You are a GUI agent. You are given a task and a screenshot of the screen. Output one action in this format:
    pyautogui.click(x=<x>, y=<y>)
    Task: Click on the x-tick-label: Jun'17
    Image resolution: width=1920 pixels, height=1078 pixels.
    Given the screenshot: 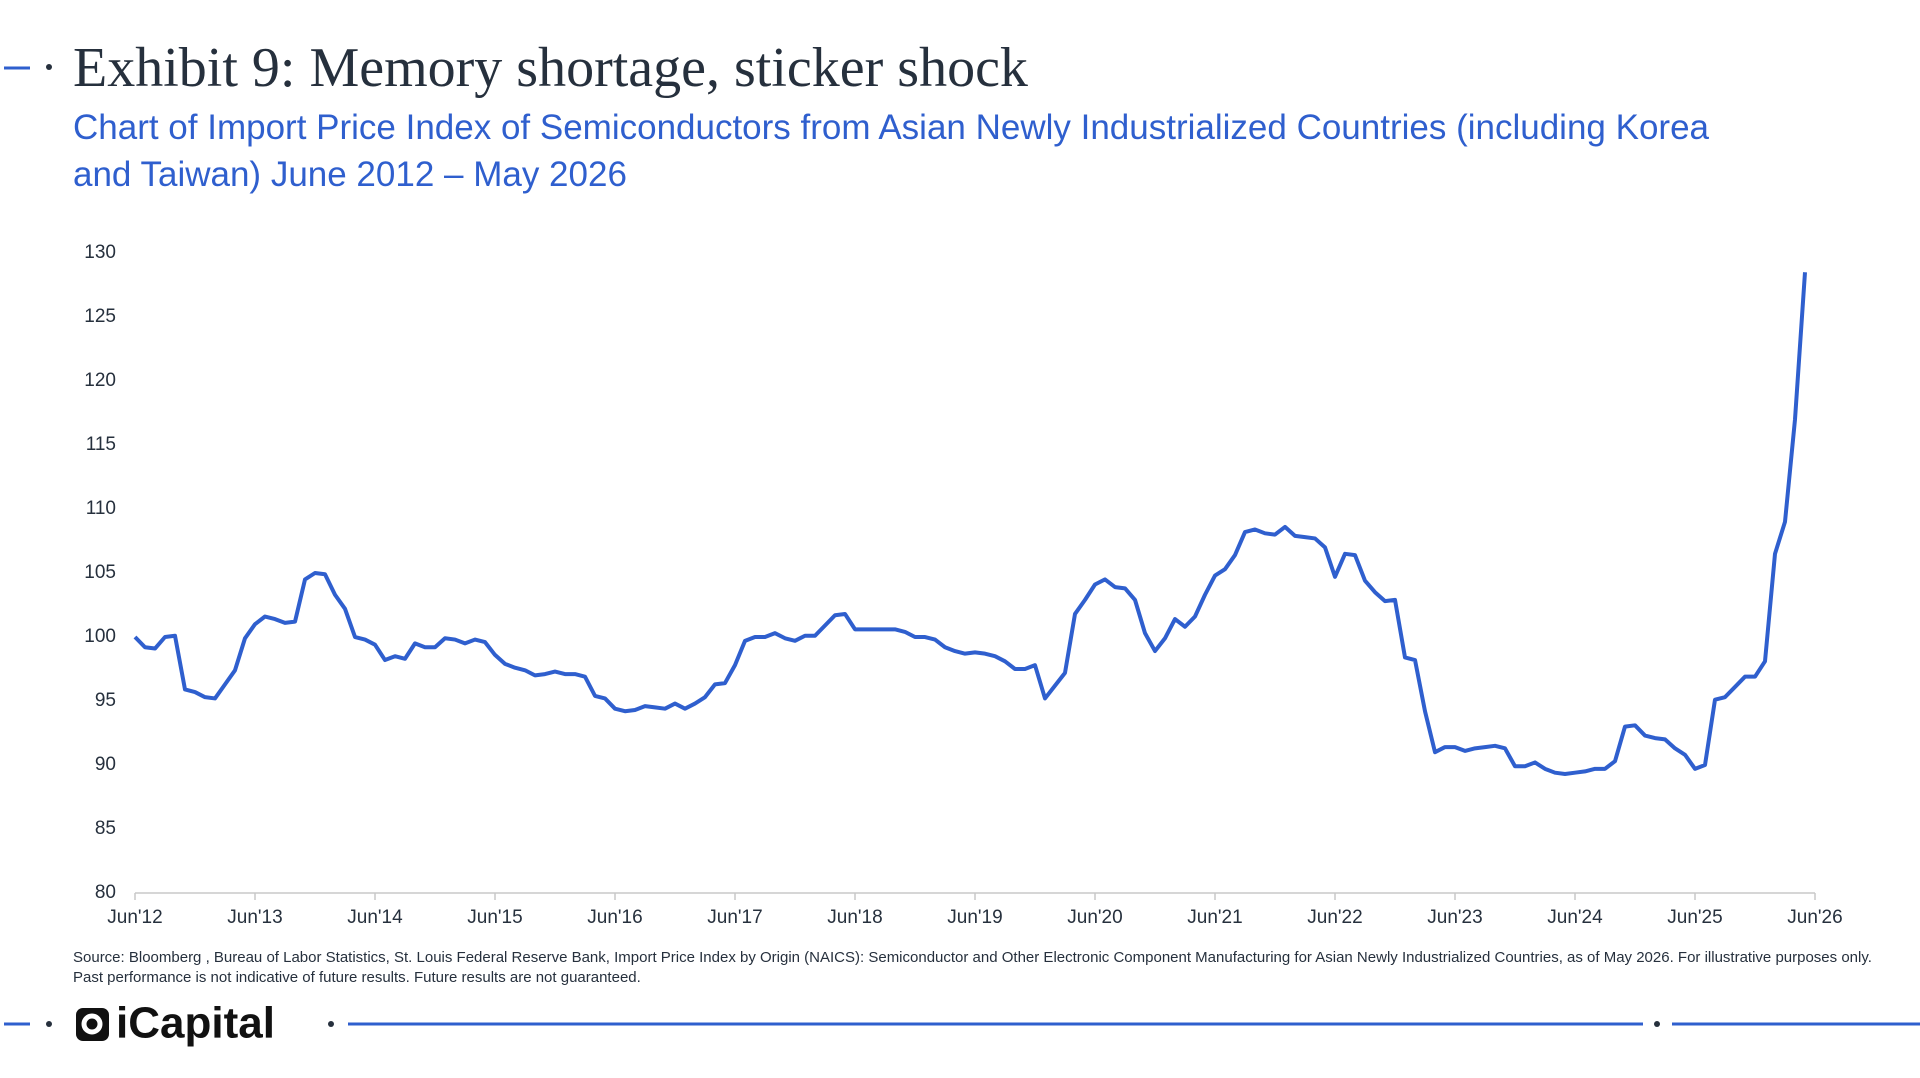 What is the action you would take?
    pyautogui.click(x=734, y=917)
    